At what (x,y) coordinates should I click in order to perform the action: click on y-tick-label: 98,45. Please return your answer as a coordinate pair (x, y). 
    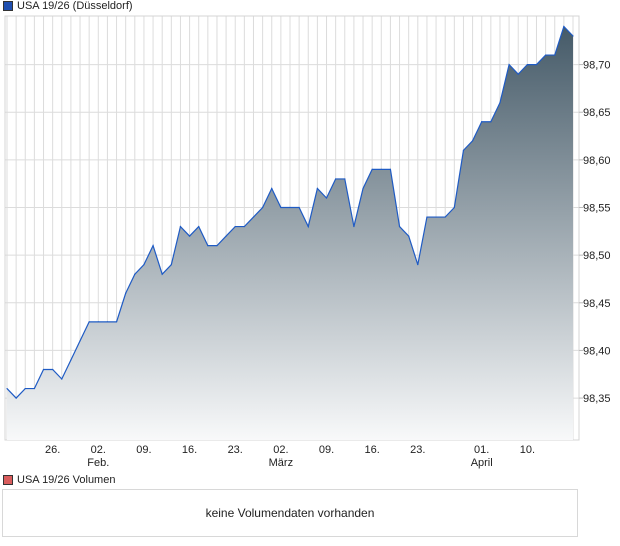
    Looking at the image, I should click on (597, 304).